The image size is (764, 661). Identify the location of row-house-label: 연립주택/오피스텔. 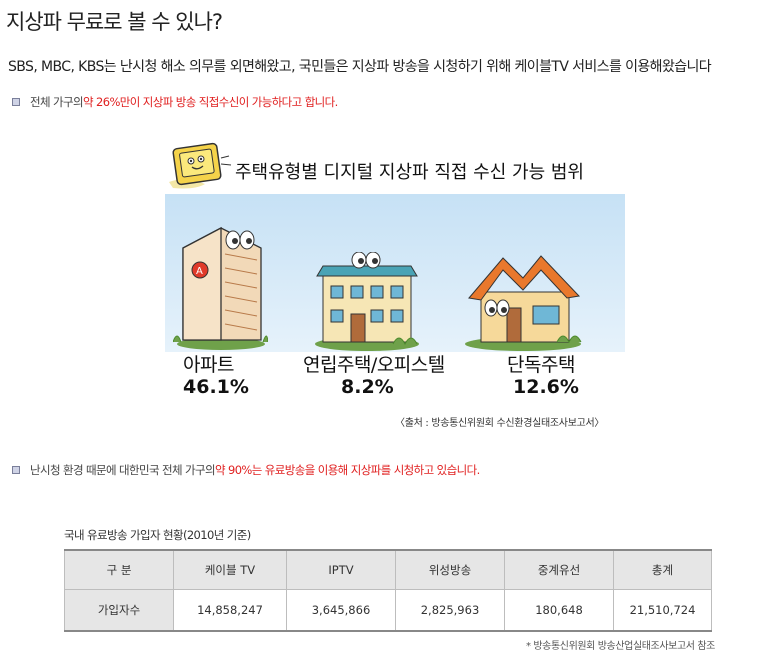
(374, 365).